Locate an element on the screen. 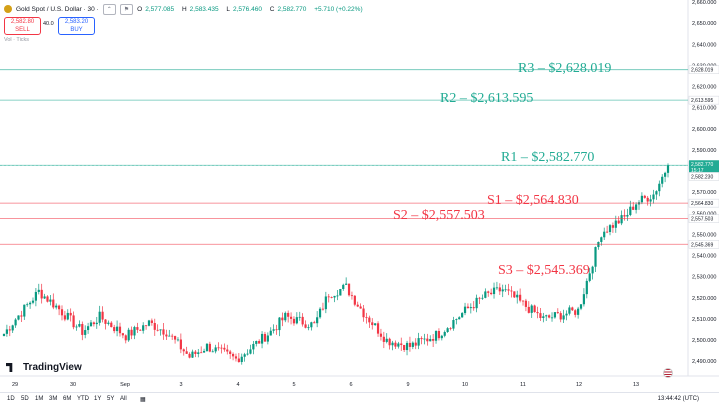  x-tick-label: 11 is located at coordinates (523, 385).